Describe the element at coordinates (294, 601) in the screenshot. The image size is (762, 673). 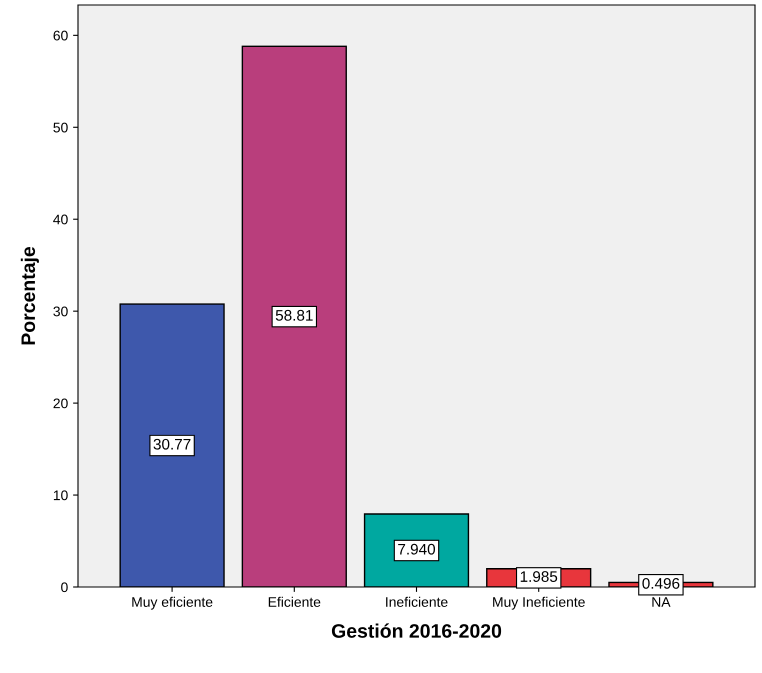
I see `x-tick-label: Eficiente` at that location.